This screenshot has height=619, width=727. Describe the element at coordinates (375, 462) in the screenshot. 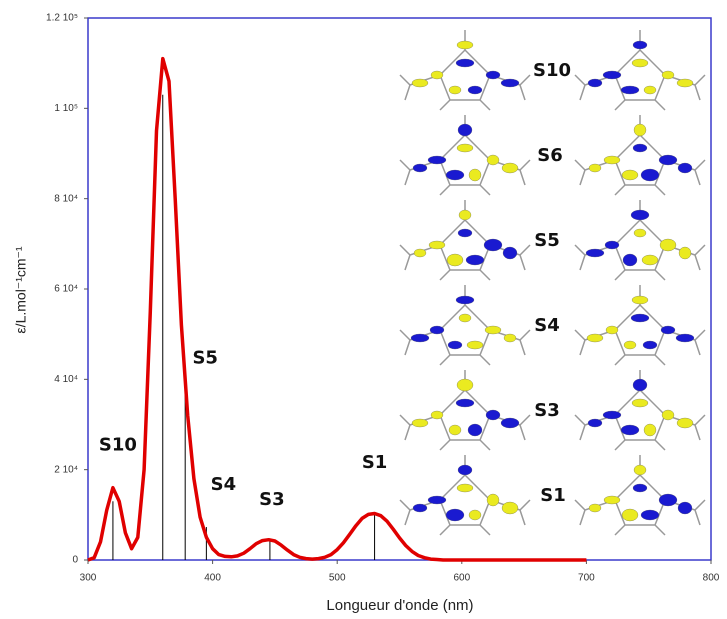

I see `transition-label: S1` at that location.